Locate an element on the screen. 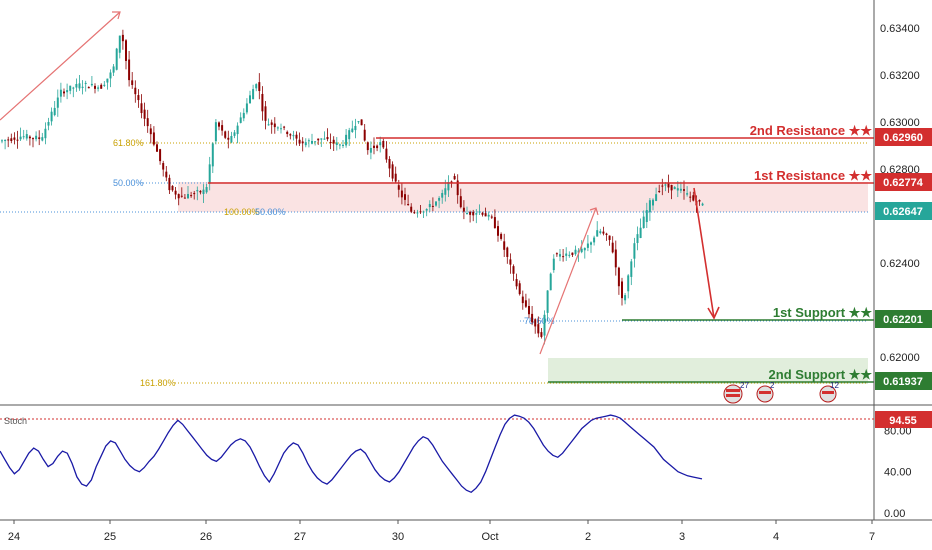 The width and height of the screenshot is (932, 550). fib-label: 61.80% is located at coordinates (128, 143).